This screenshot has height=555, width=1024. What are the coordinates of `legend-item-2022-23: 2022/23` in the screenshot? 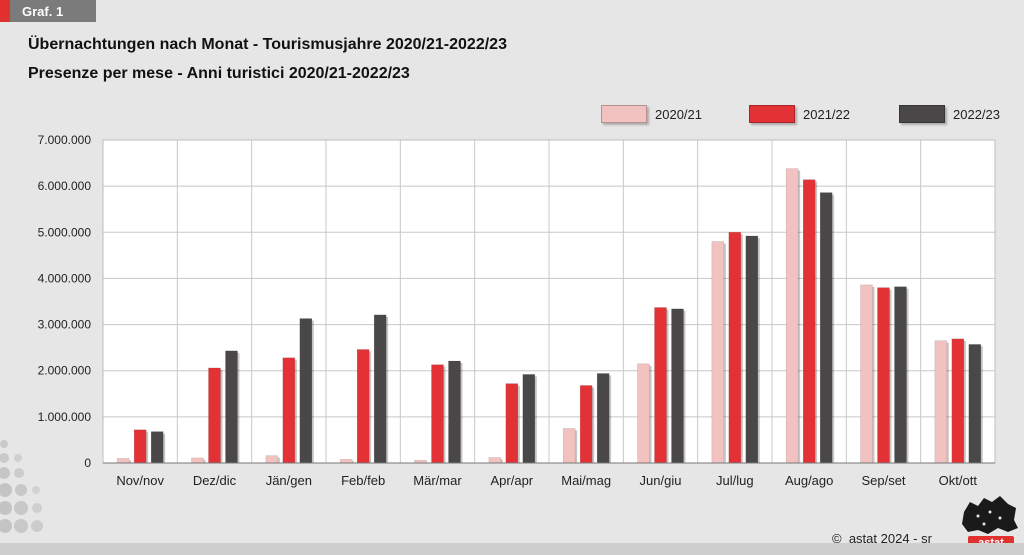 It's located at (949, 114).